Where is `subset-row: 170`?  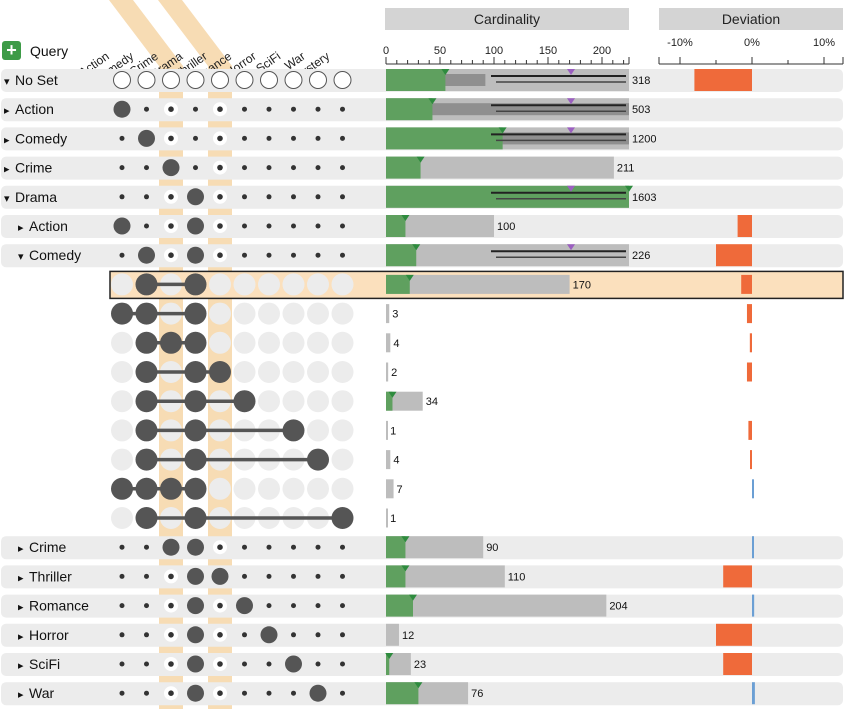
subset-row: 170 is located at coordinates (476, 285).